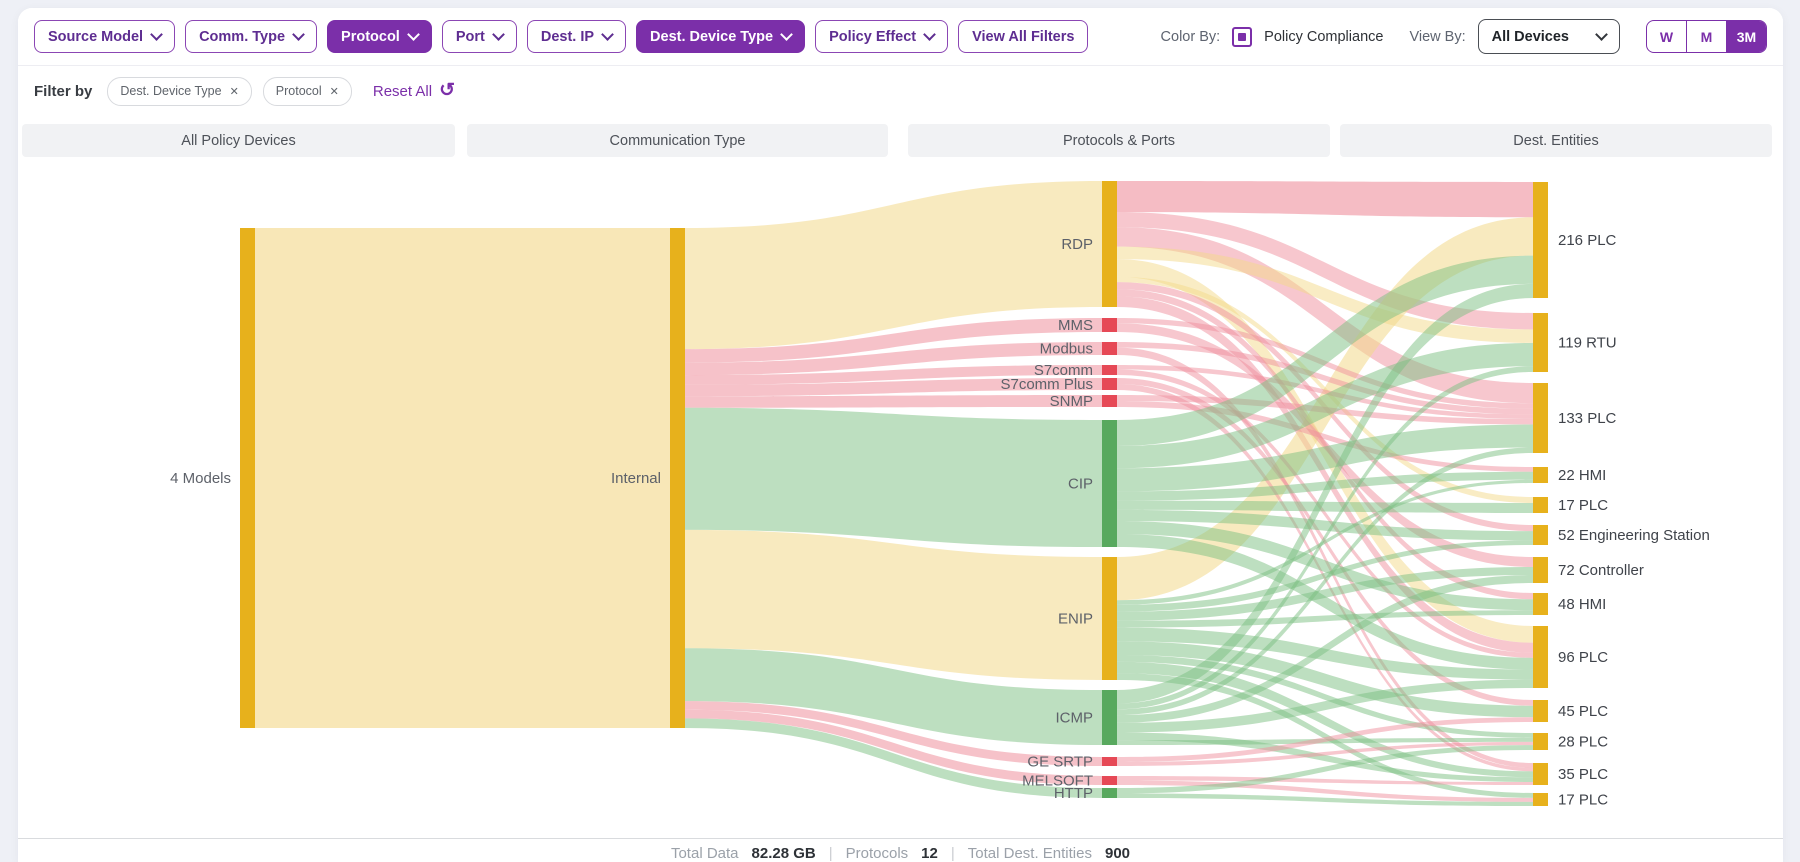 The image size is (1800, 862). I want to click on sankey-node-snmp, so click(1109, 401).